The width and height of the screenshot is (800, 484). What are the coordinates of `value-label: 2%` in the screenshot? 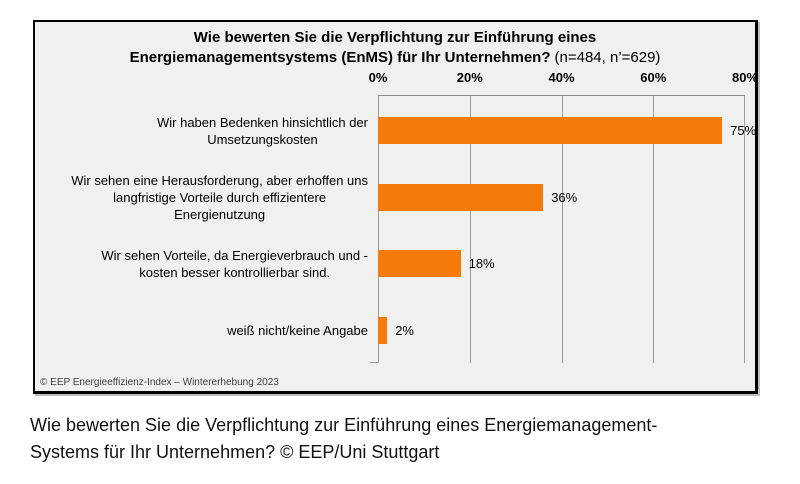 It's located at (404, 330).